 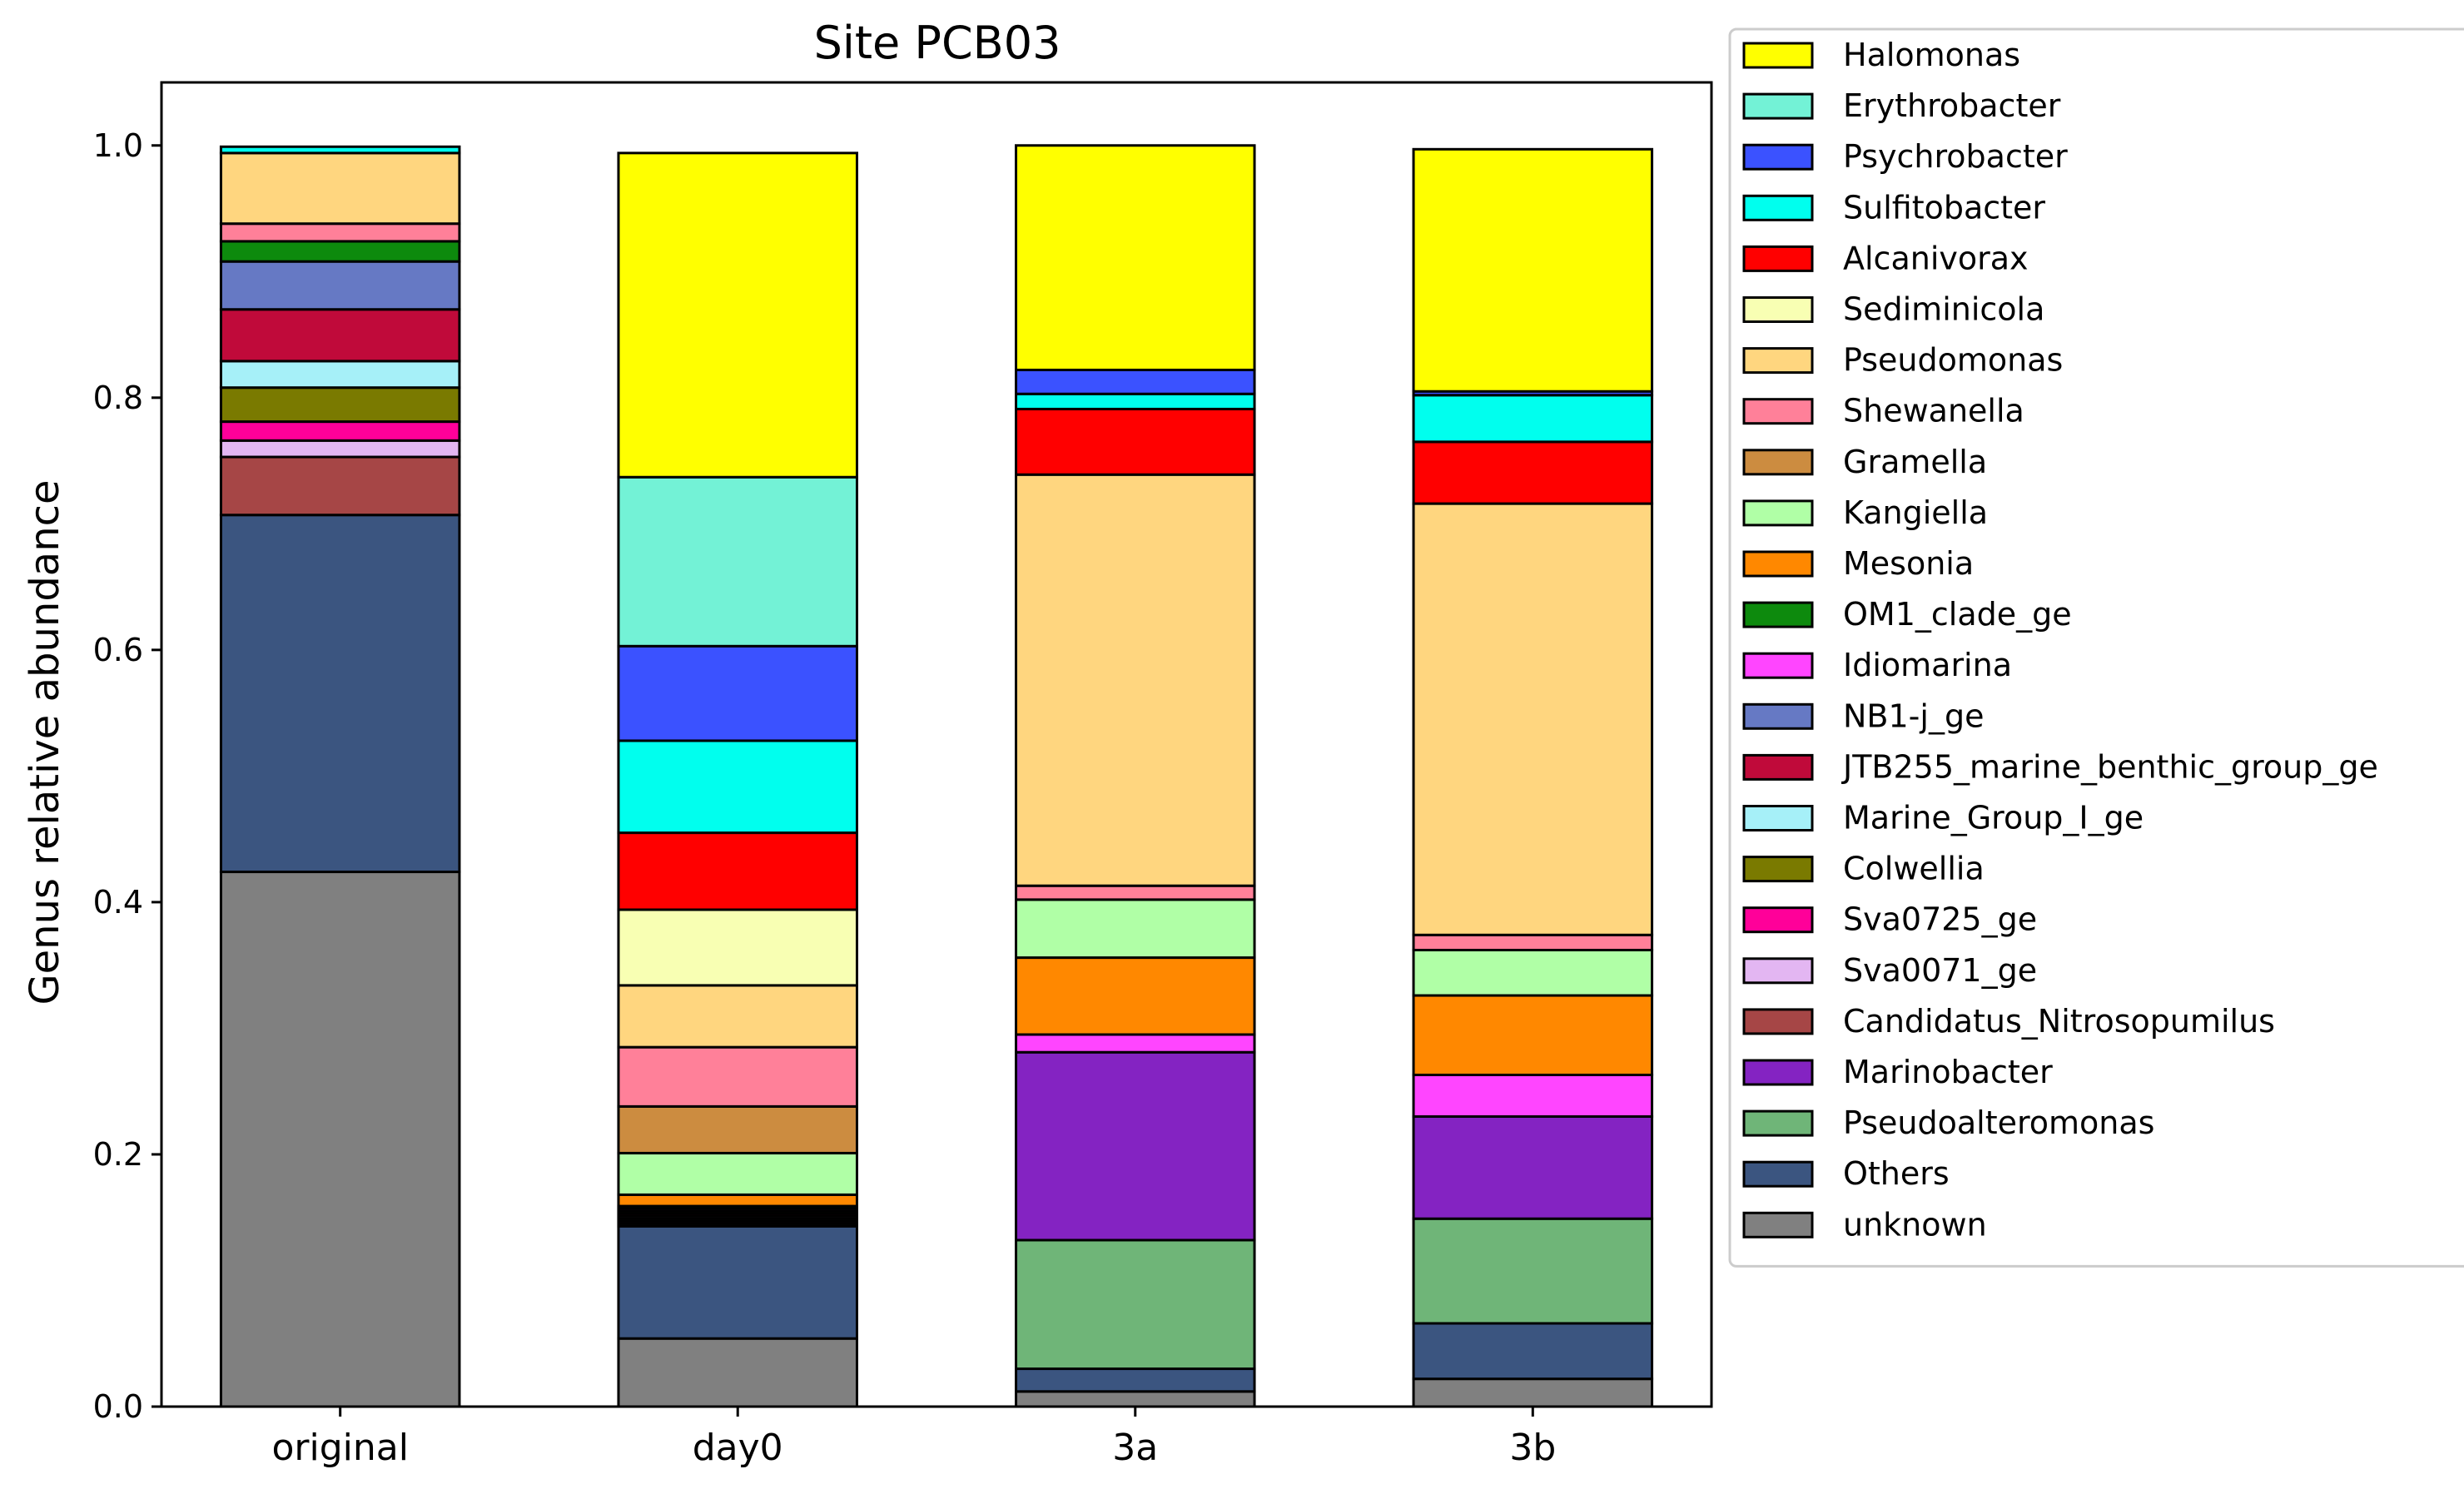 What do you see at coordinates (1532, 1448) in the screenshot?
I see `x-tick-label-3b: 3b` at bounding box center [1532, 1448].